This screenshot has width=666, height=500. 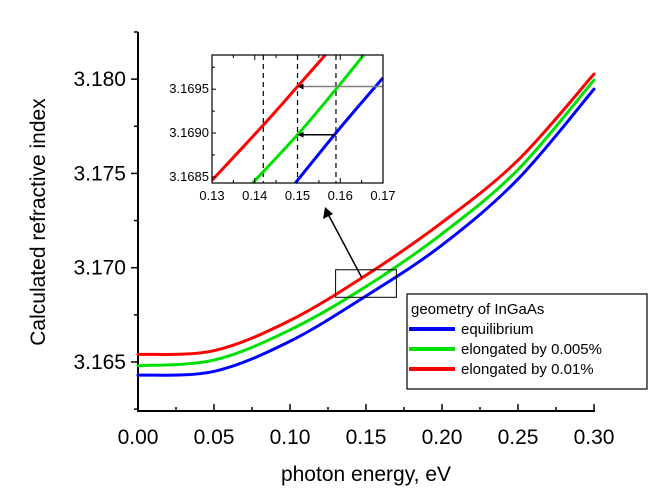 What do you see at coordinates (297, 195) in the screenshot?
I see `inset-x-tick-label: 0.15` at bounding box center [297, 195].